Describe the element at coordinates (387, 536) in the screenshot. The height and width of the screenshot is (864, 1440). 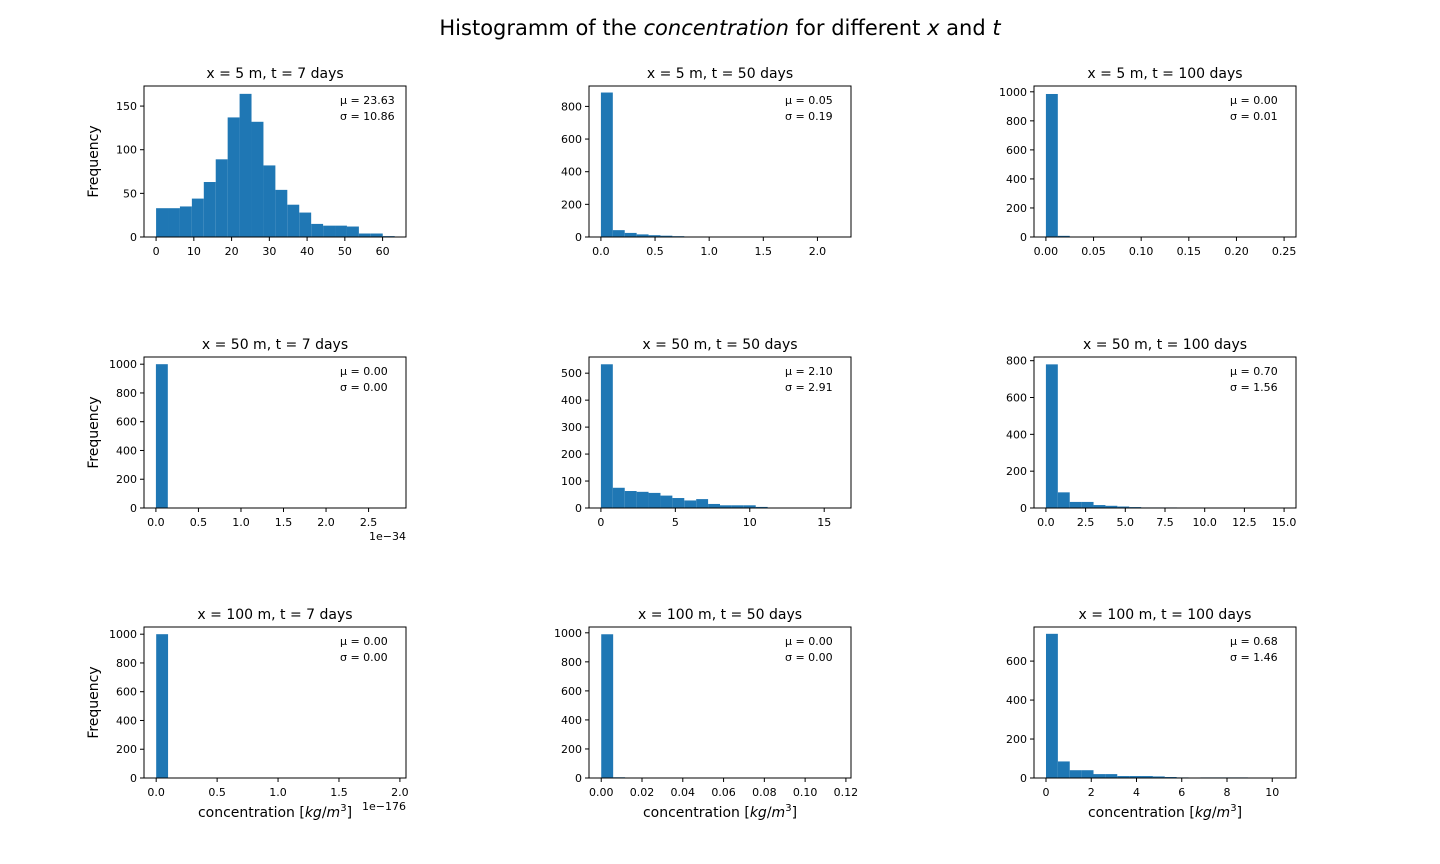
I see `x-axis-offset-text: 1e−34` at that location.